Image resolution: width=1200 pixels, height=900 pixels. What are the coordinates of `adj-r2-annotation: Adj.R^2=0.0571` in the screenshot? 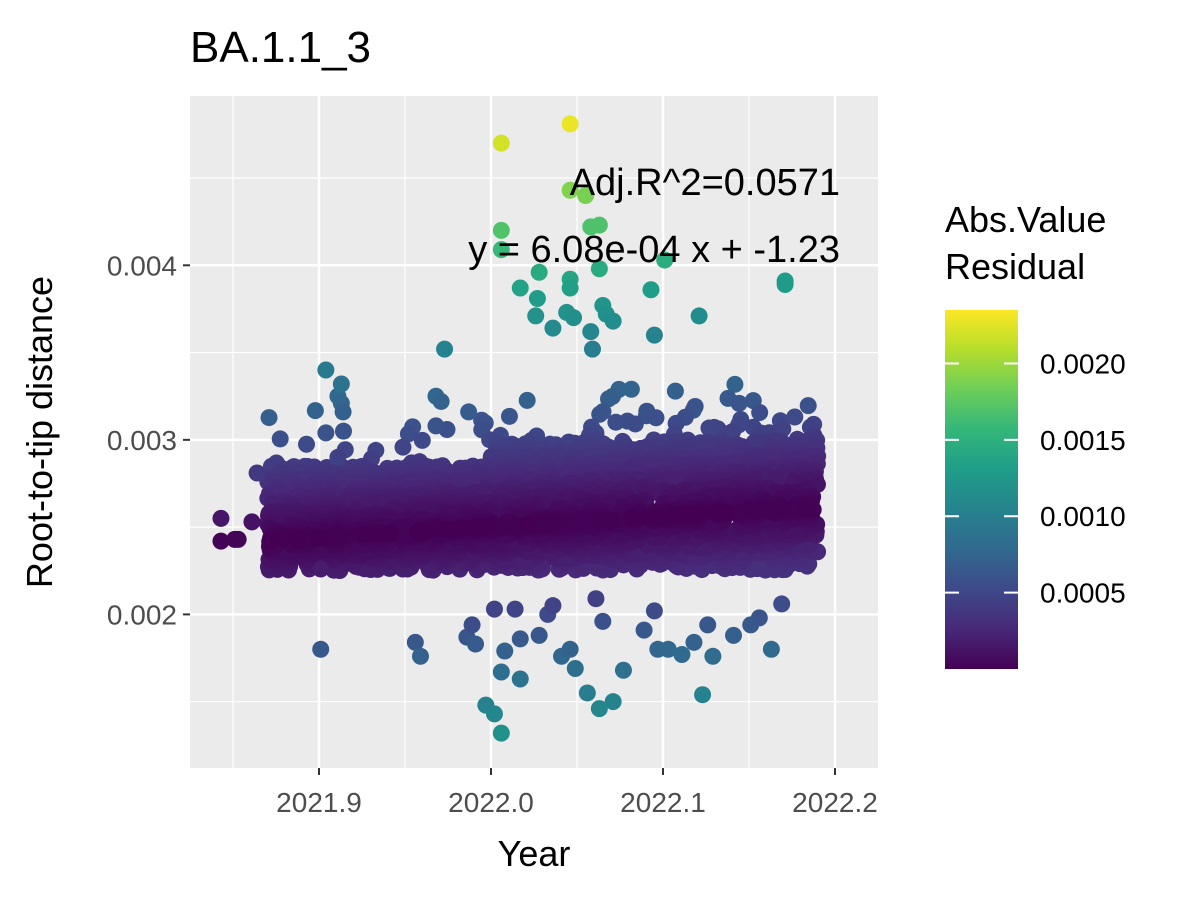 It's located at (705, 183).